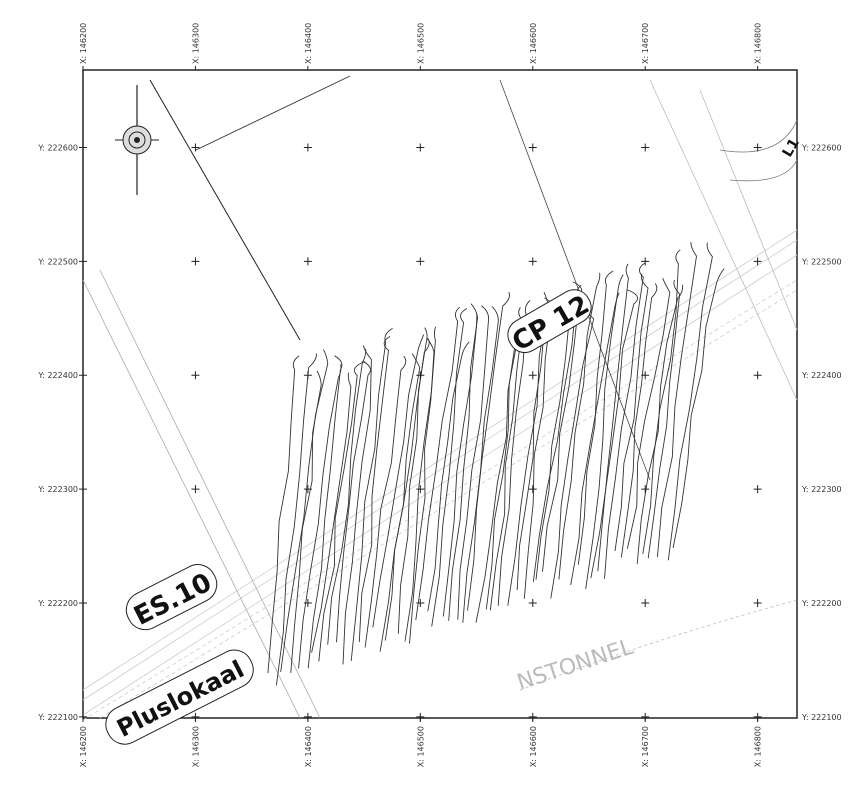 The height and width of the screenshot is (788, 853). Describe the element at coordinates (57, 603) in the screenshot. I see `y-tick-label-left: Y: 222200` at that location.